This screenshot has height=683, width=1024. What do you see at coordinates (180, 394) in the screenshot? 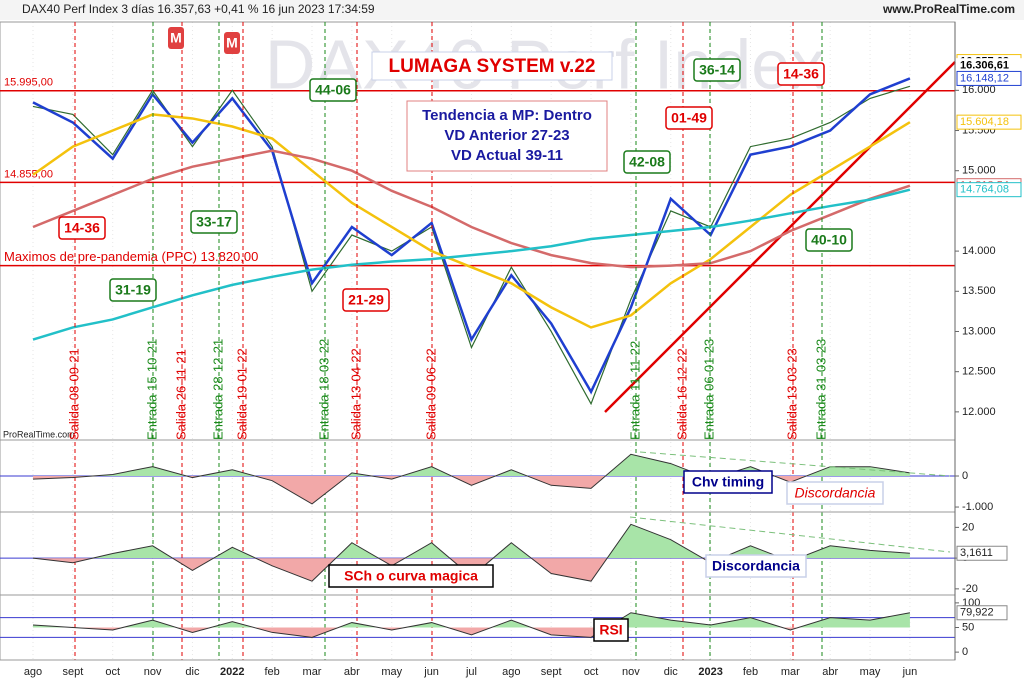
I see `signal-label: Salida 26-11-21` at bounding box center [180, 394].